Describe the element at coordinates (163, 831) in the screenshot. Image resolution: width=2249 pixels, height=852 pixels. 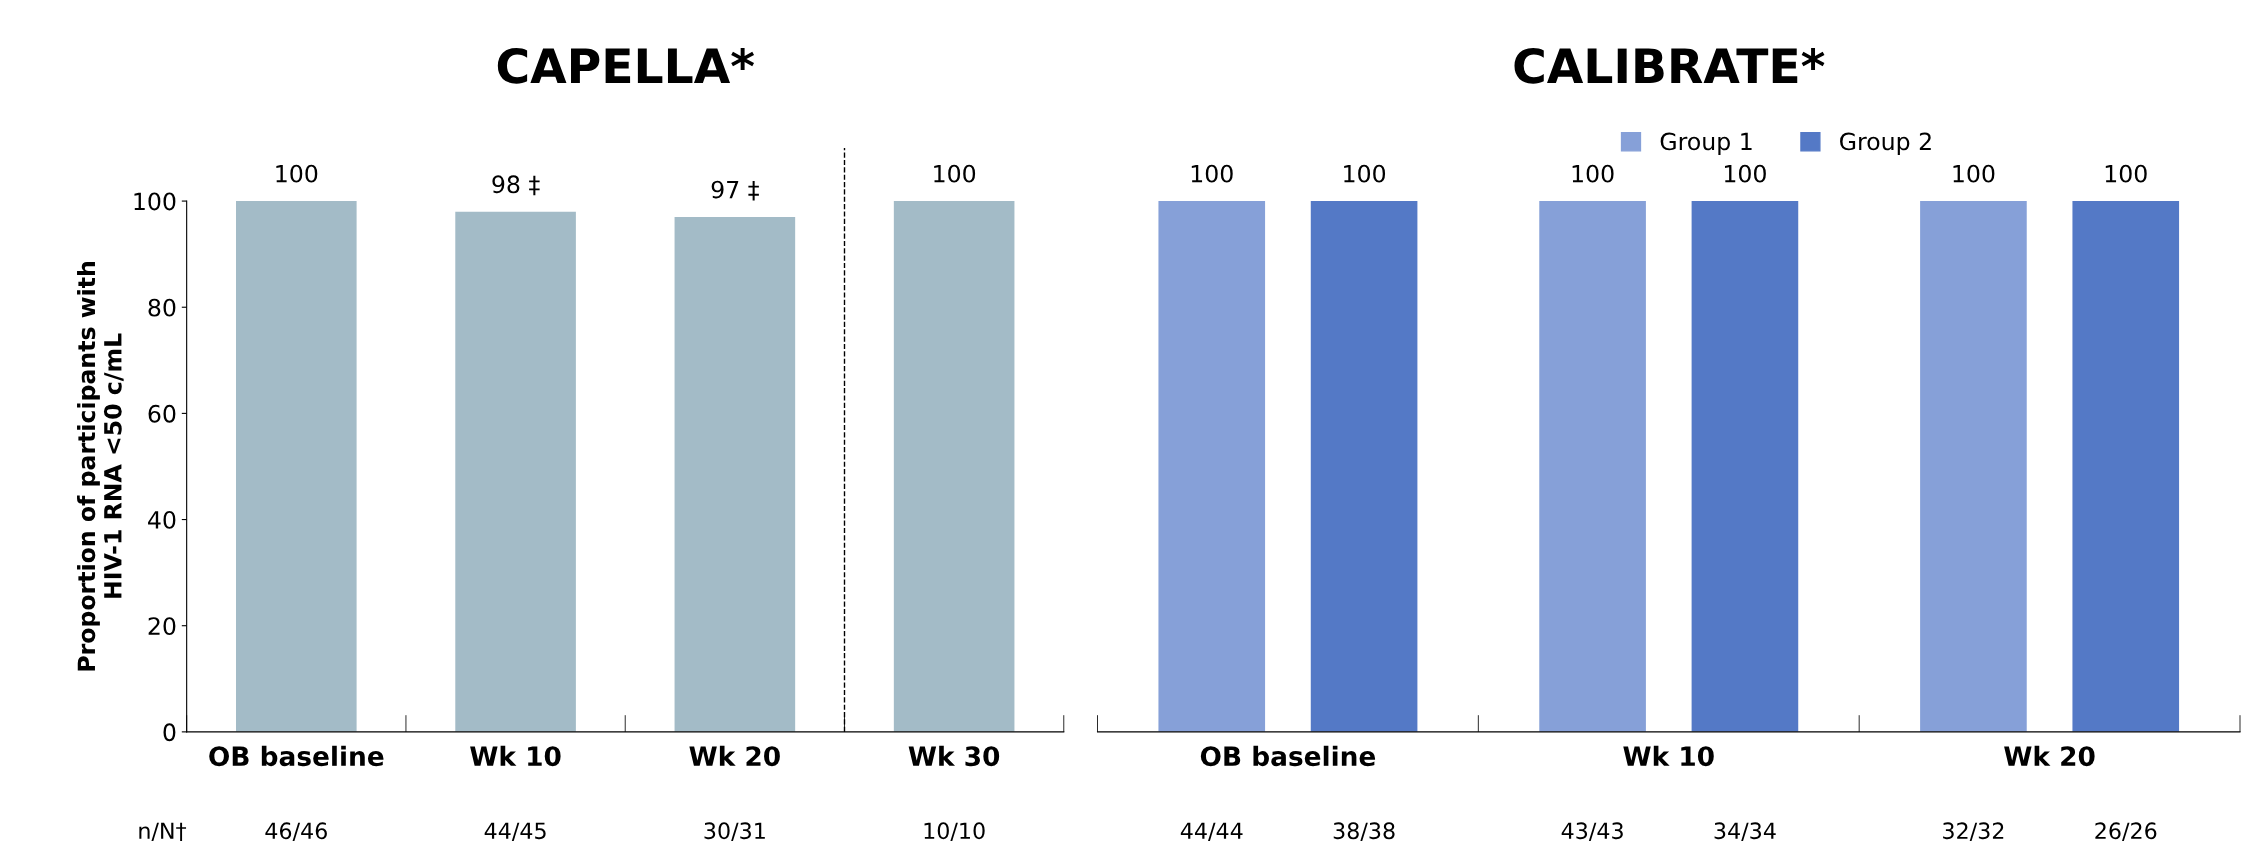
I see `text: n/N†` at that location.